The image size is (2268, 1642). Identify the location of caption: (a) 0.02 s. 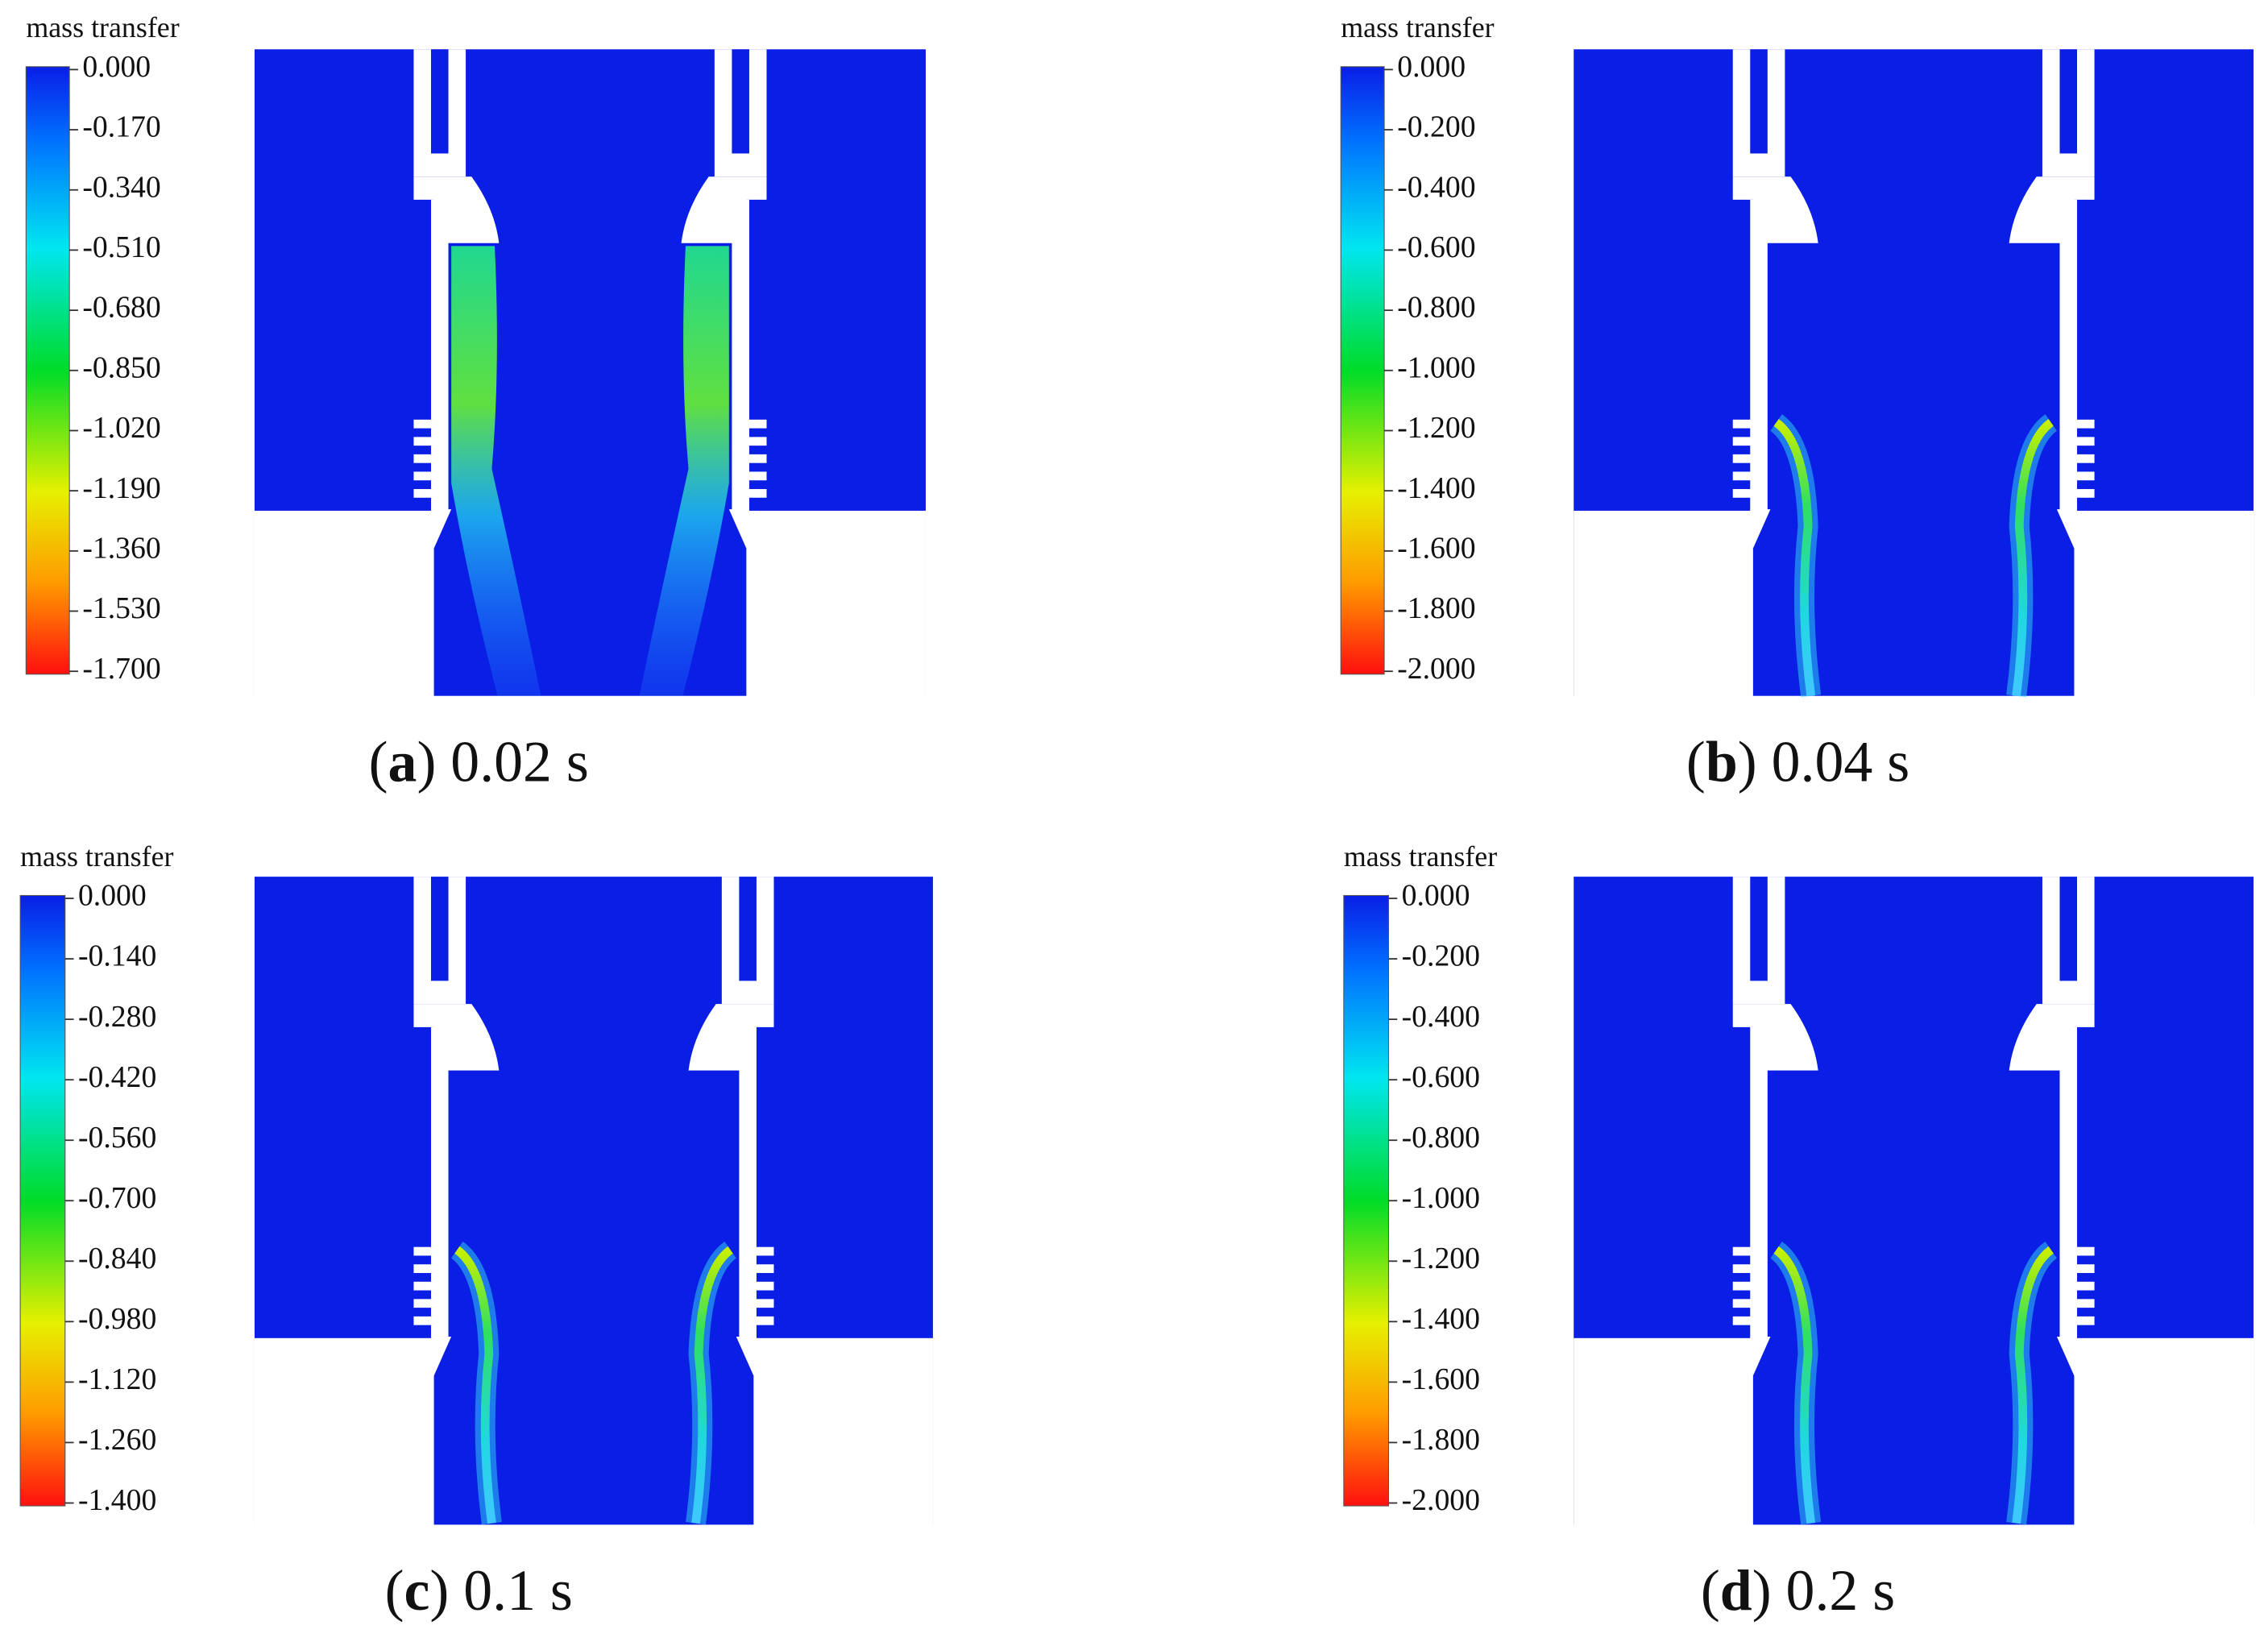
(479, 762).